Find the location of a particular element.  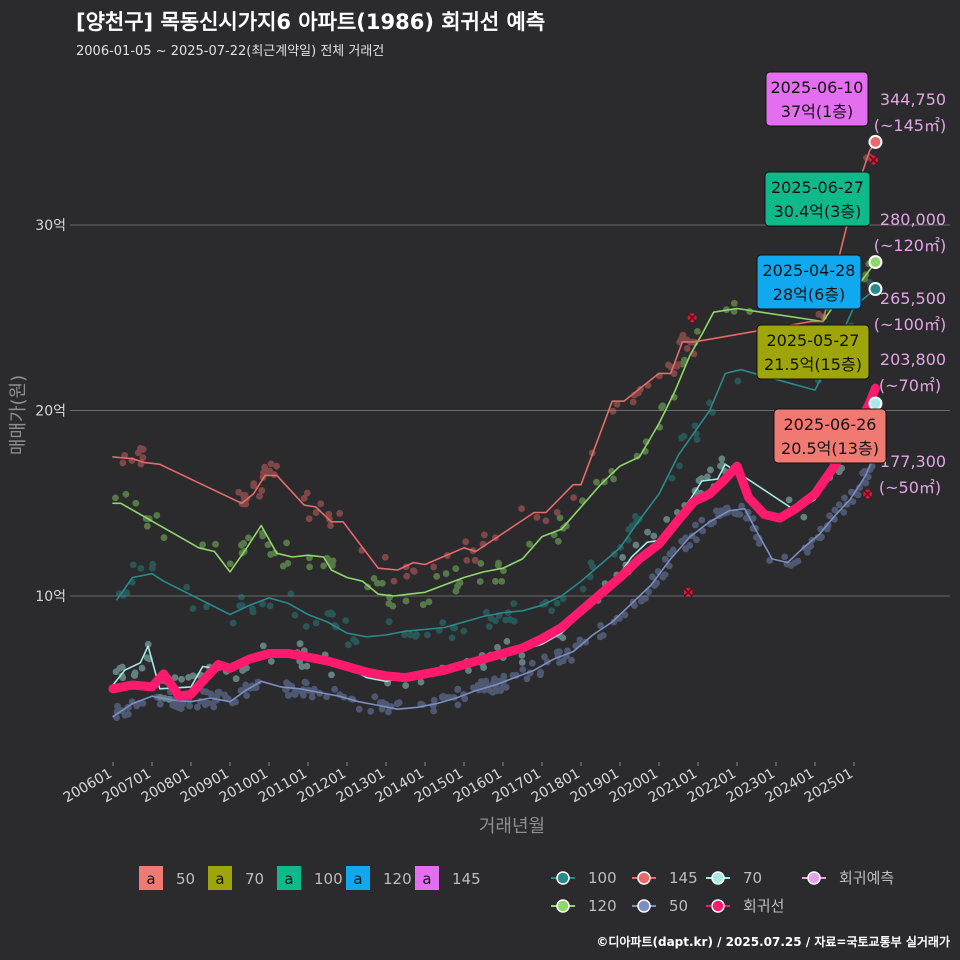

annotation-text: 30.4억(3층) is located at coordinates (818, 211).